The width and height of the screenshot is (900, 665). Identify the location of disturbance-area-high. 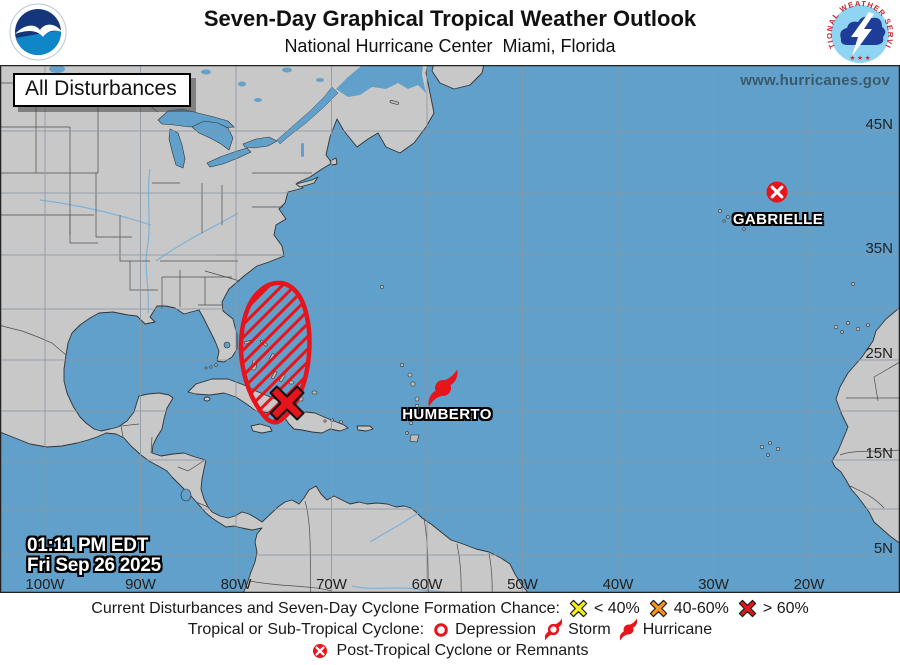
(275, 352).